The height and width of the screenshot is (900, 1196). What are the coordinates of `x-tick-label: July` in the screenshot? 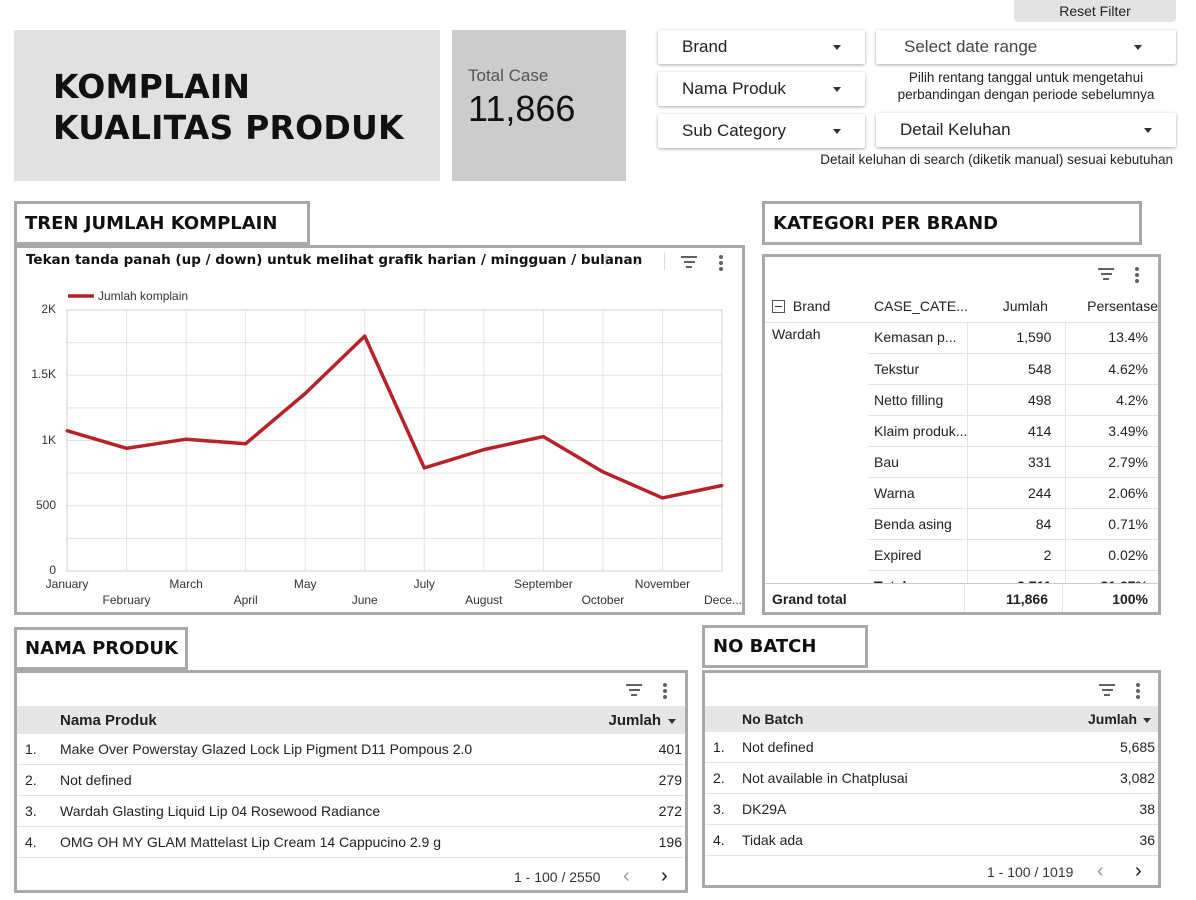 It's located at (424, 584).